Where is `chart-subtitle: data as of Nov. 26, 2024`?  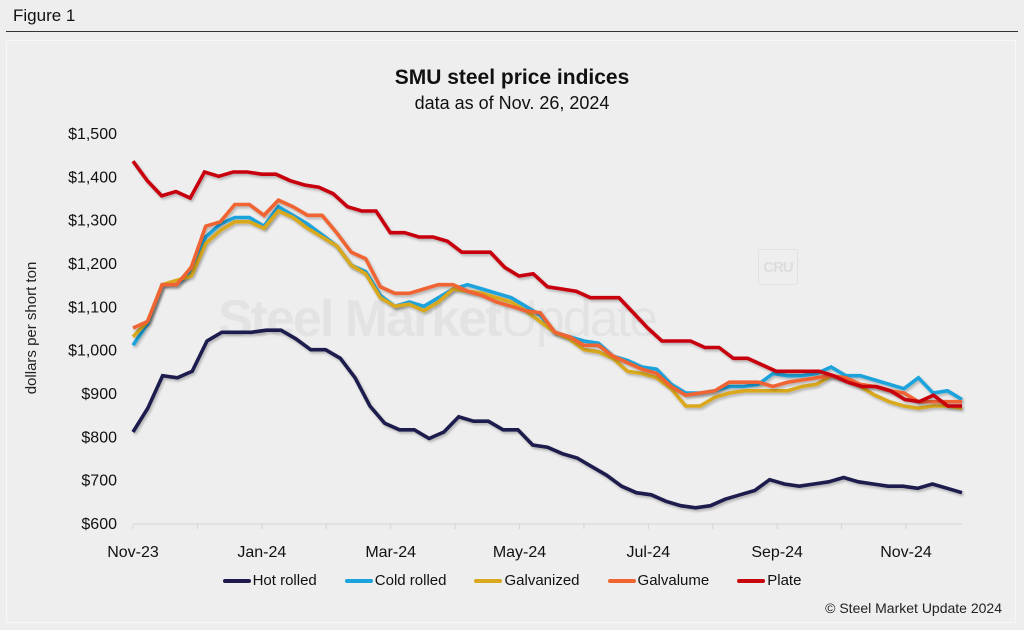
chart-subtitle: data as of Nov. 26, 2024 is located at coordinates (512, 103).